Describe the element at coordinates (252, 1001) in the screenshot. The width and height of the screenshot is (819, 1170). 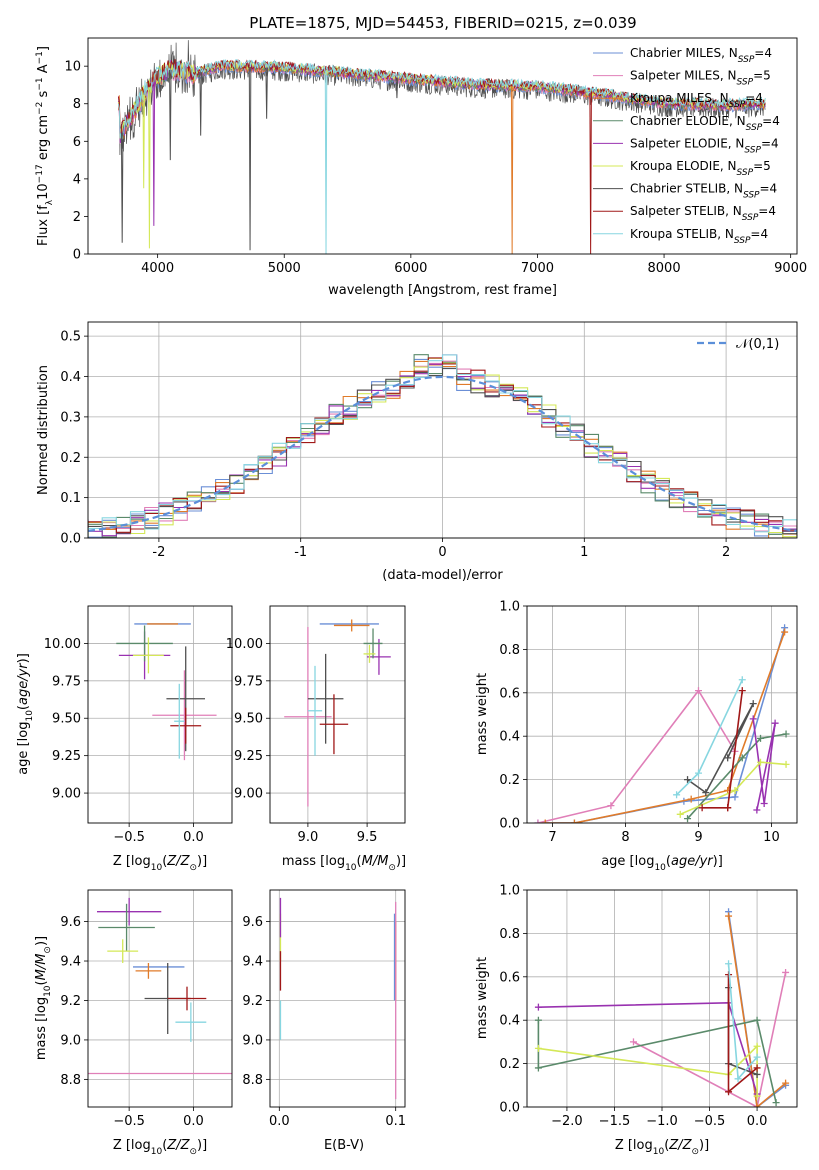
I see `tick-label-y: 9.2` at that location.